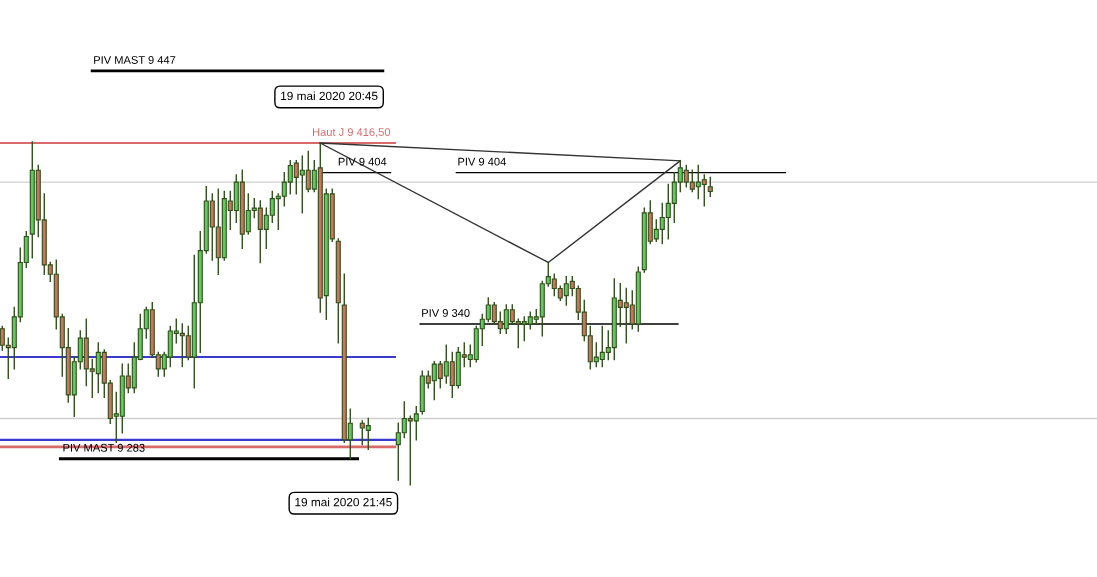  Describe the element at coordinates (446, 313) in the screenshot. I see `ref-line-label: PIV 9 340` at that location.